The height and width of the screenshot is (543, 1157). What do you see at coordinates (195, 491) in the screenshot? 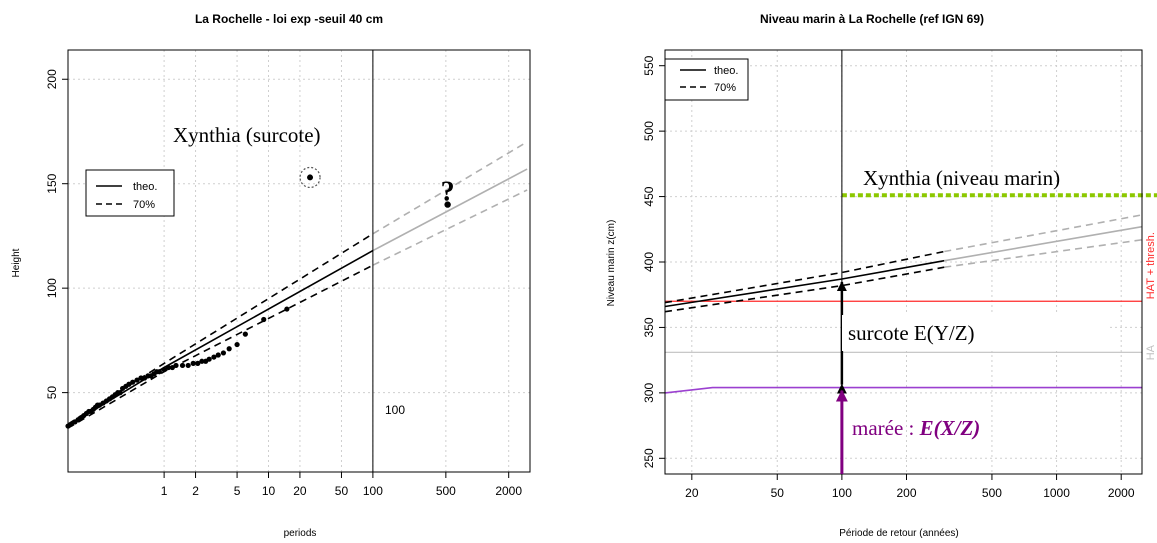
I see `left-x-tick-label: 2` at bounding box center [195, 491].